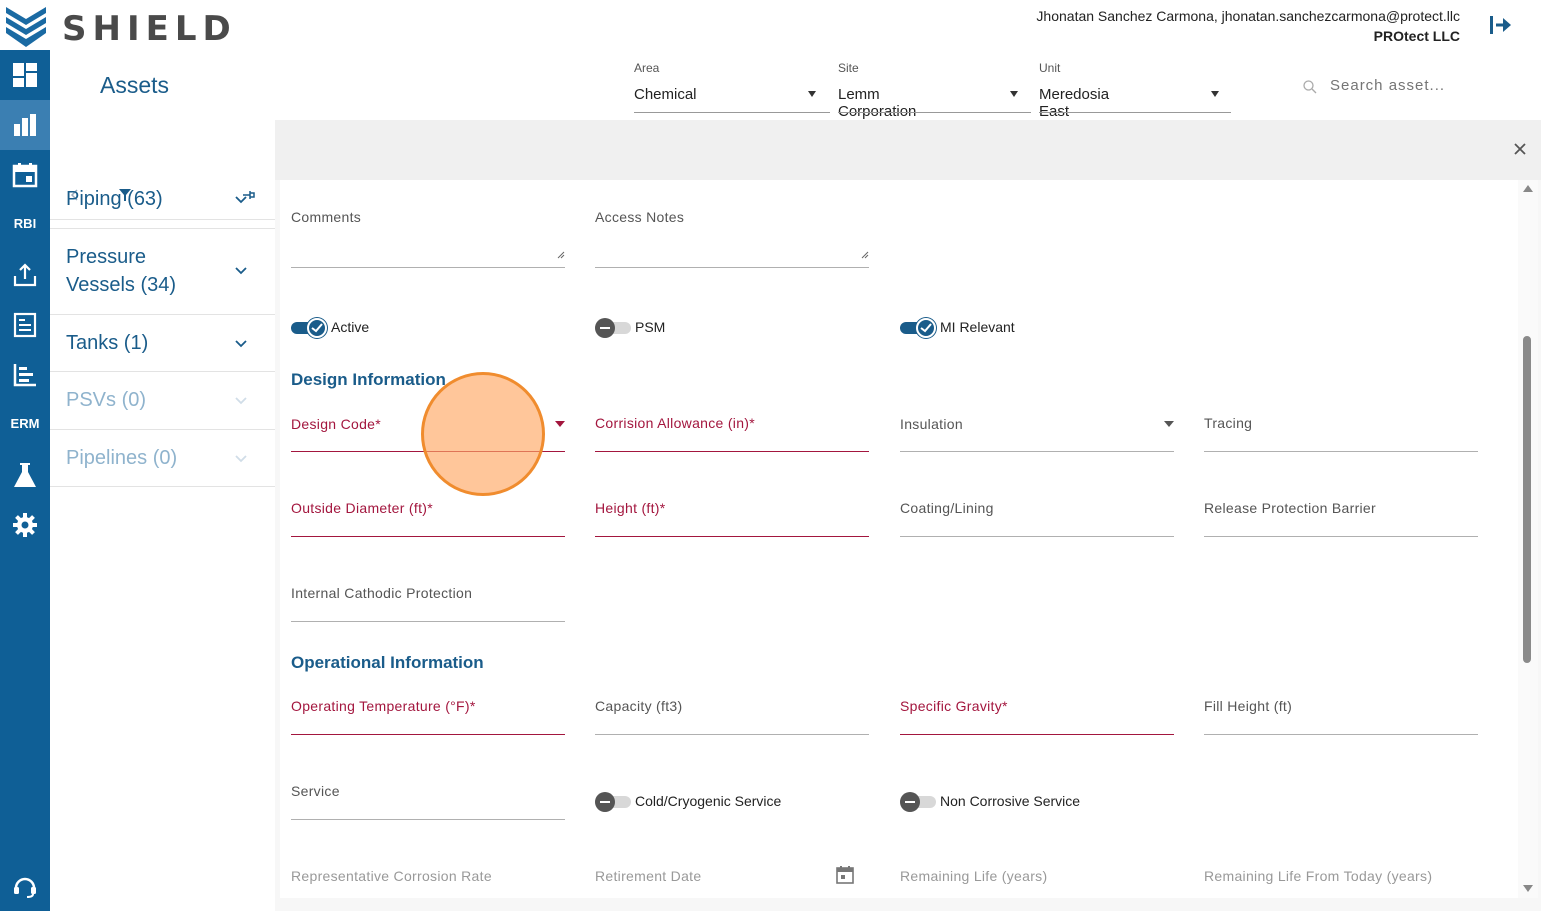 This screenshot has width=1541, height=911. What do you see at coordinates (121, 285) in the screenshot?
I see `category-label-line2: Vessels (34)` at bounding box center [121, 285].